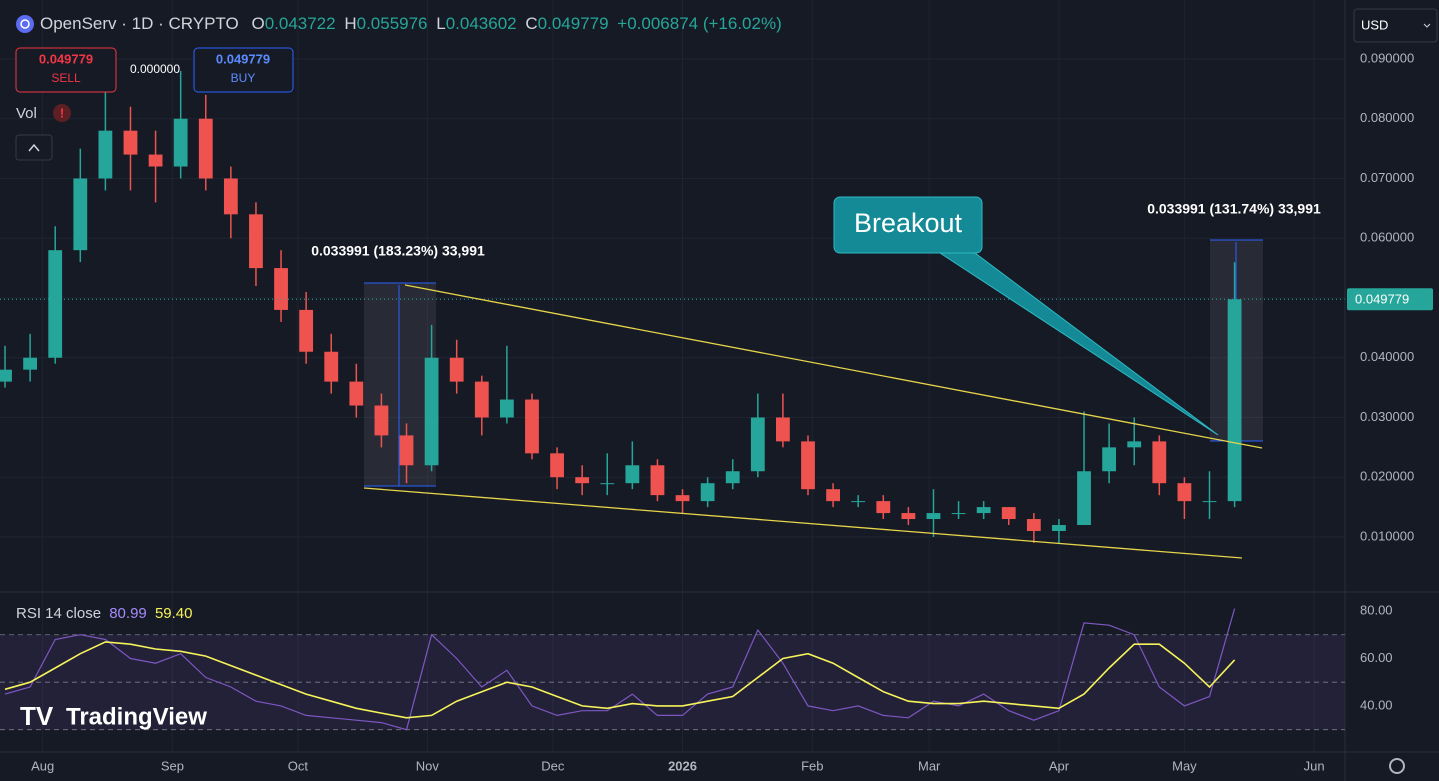 The image size is (1439, 781). What do you see at coordinates (1387, 416) in the screenshot?
I see `y-tick-label: 0.030000` at bounding box center [1387, 416].